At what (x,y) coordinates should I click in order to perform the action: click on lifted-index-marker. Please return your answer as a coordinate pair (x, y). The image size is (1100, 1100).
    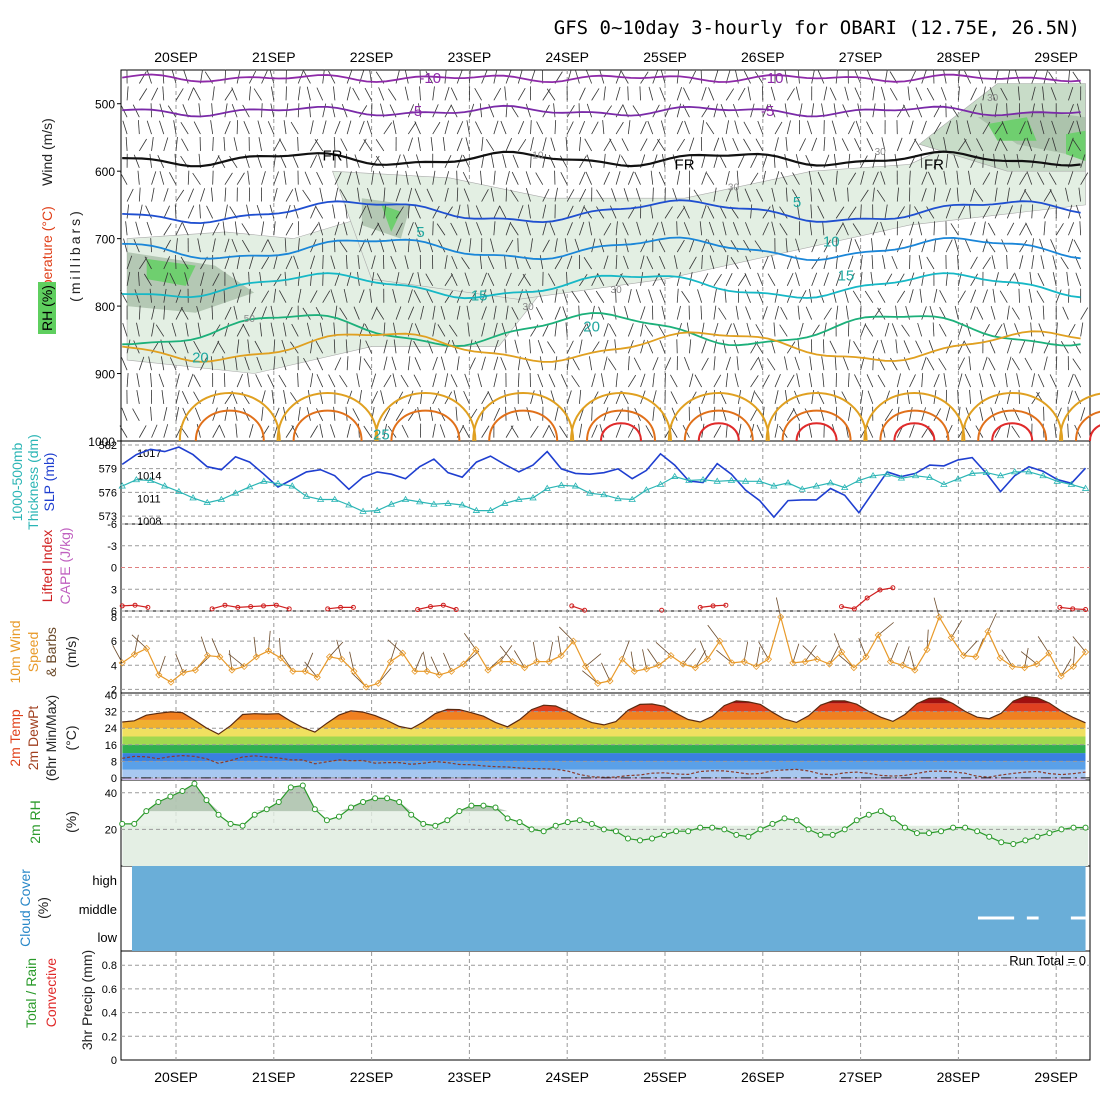
    Looking at the image, I should click on (122, 606).